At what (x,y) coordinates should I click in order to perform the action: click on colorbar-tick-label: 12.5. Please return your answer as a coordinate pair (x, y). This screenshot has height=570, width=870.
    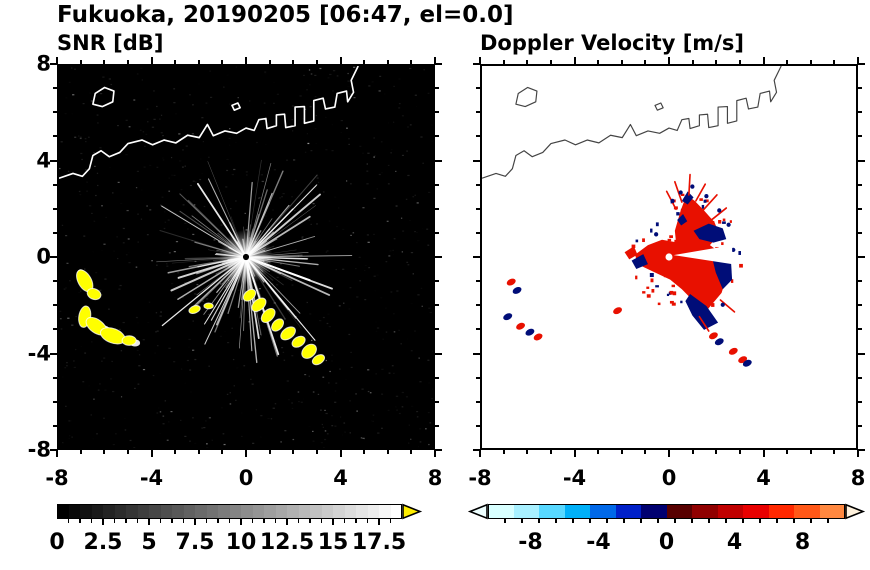
    Looking at the image, I should click on (287, 542).